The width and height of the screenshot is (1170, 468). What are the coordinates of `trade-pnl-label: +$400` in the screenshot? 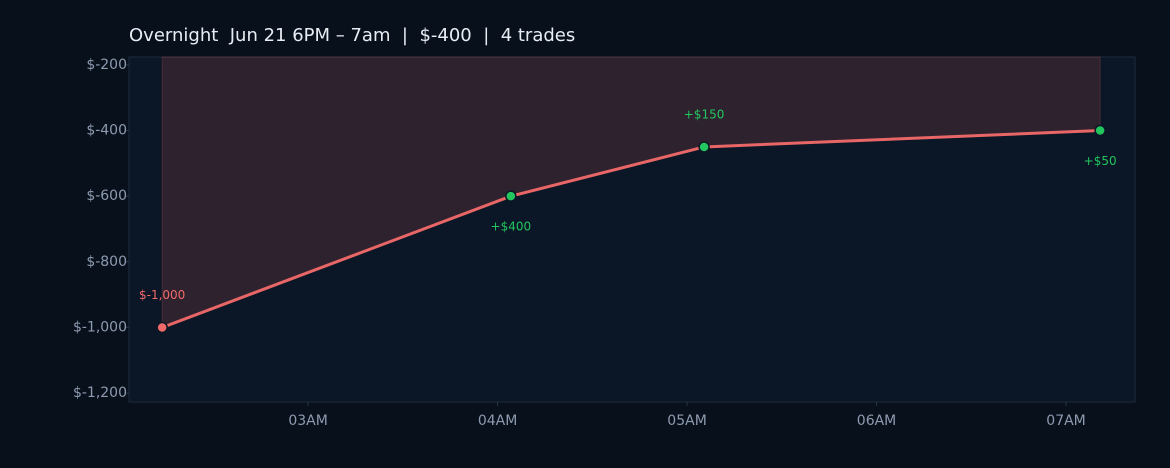 It's located at (511, 227).